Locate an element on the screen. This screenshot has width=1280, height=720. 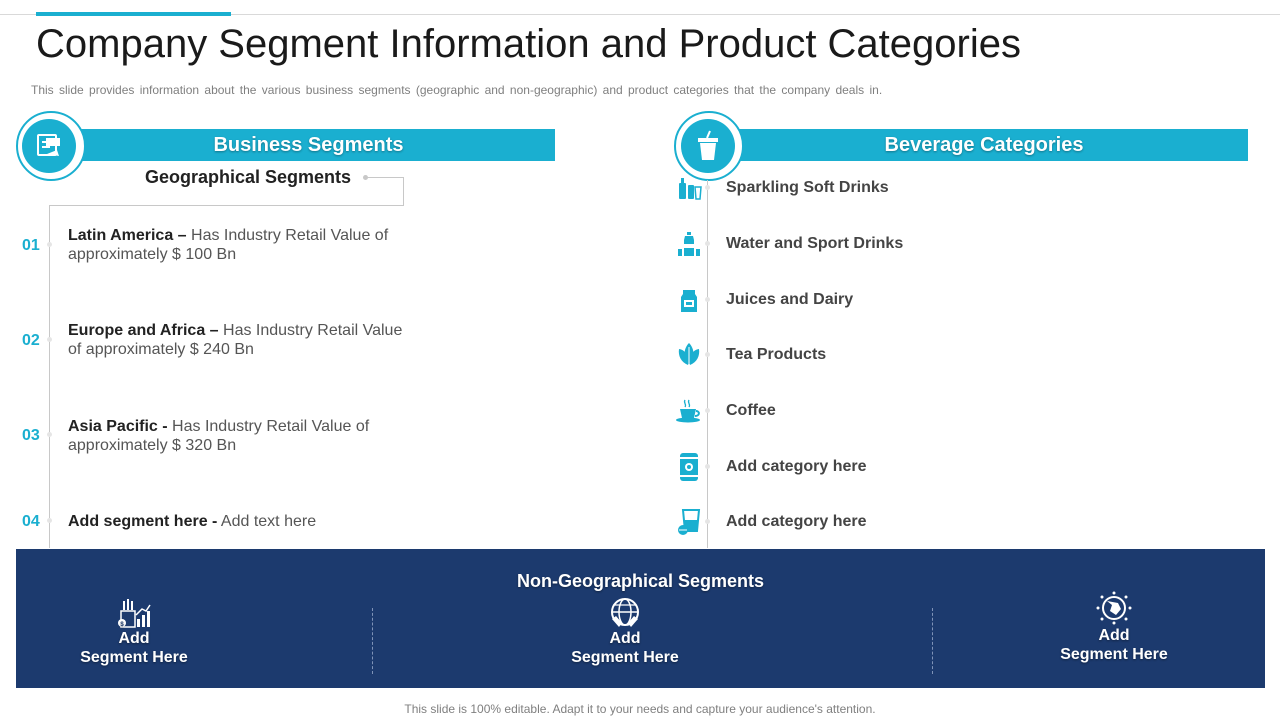
can-icon is located at coordinates (689, 467).